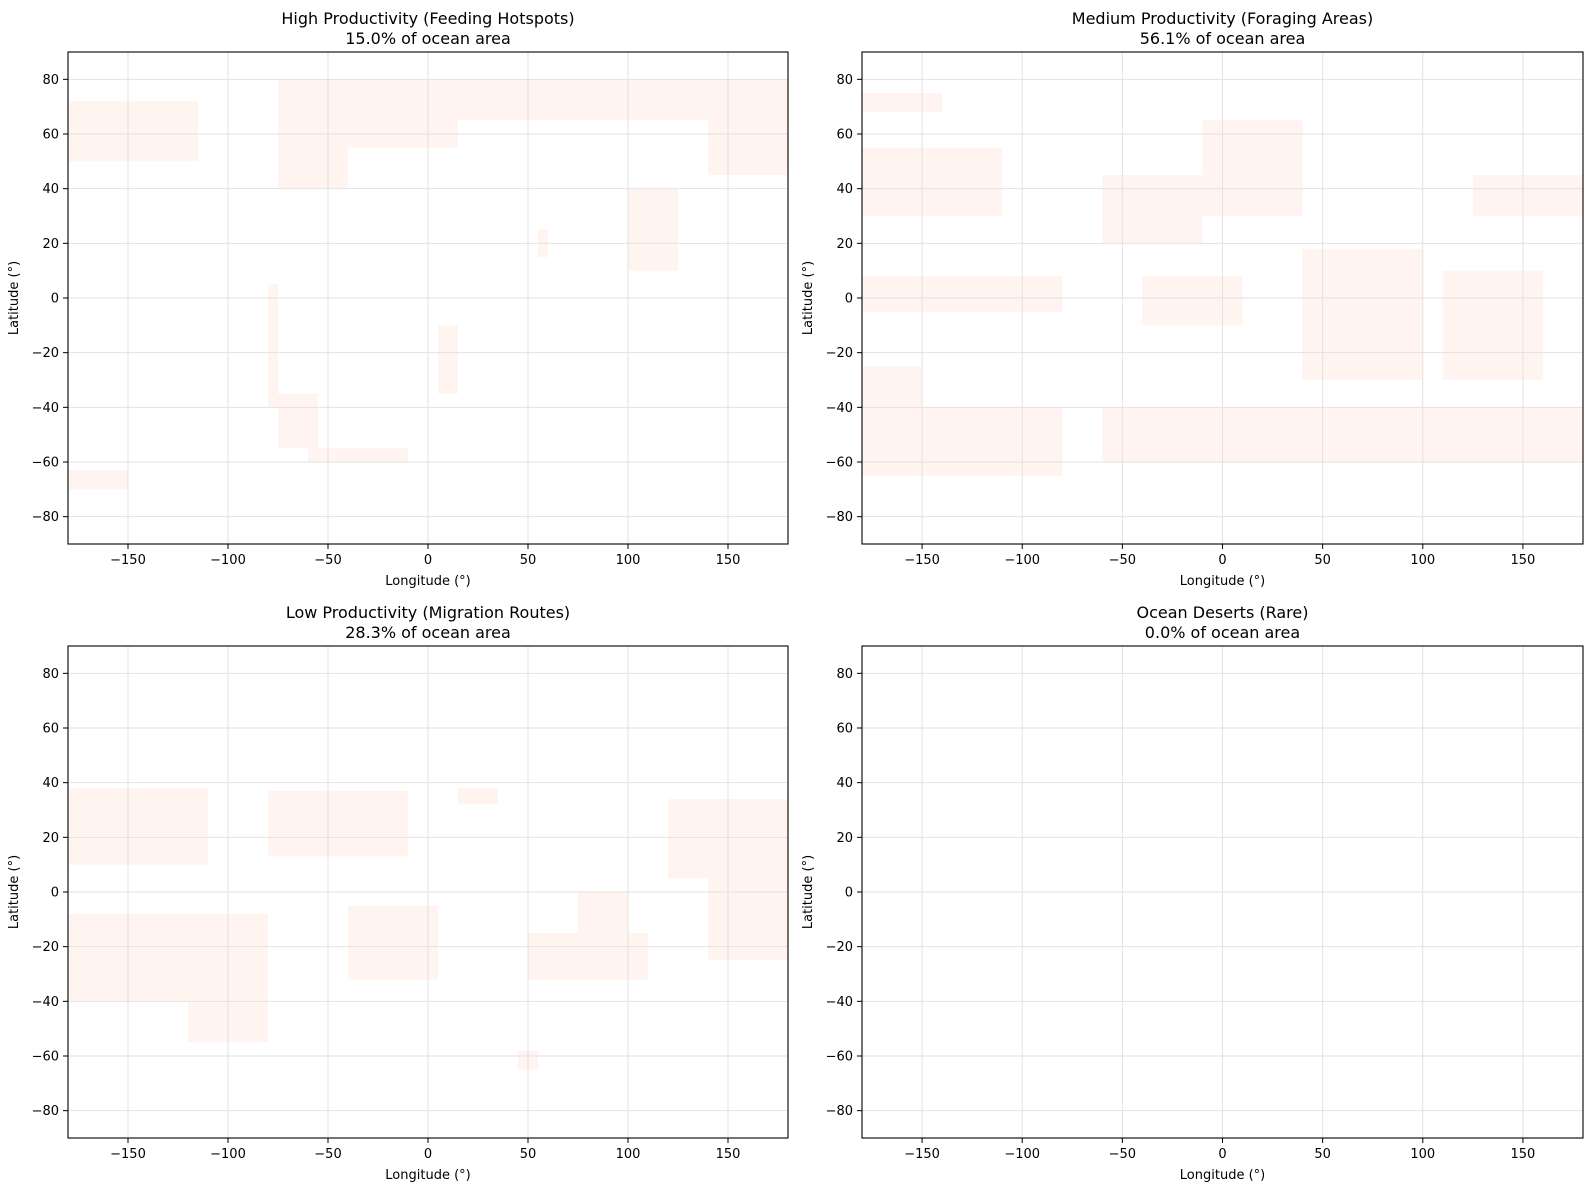 This screenshot has width=1590, height=1189. What do you see at coordinates (428, 632) in the screenshot?
I see `panel-subtitle: 28.3% of ocean area` at bounding box center [428, 632].